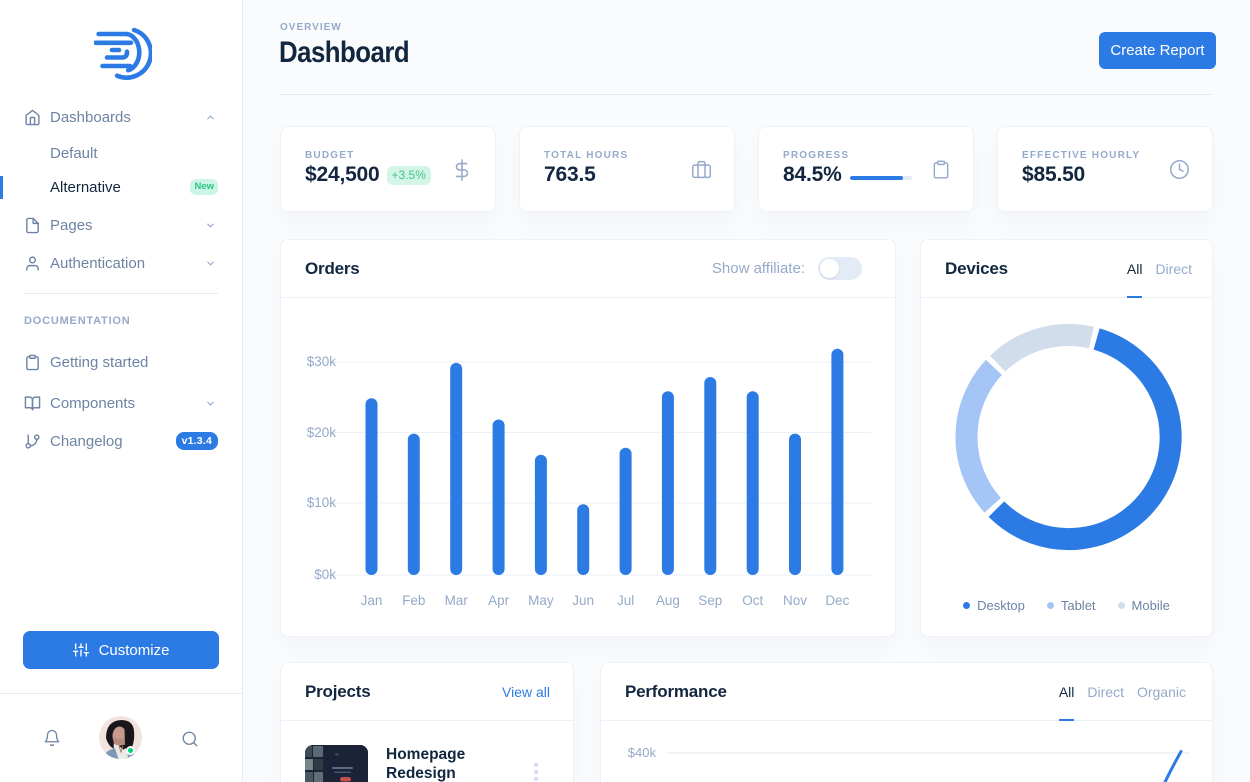  I want to click on svg-text: $20k, so click(322, 432).